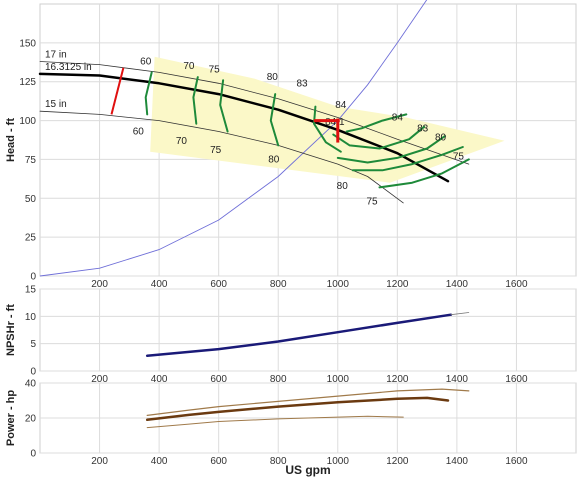 Image resolution: width=580 pixels, height=480 pixels. I want to click on power-xtick-label: 800, so click(278, 461).